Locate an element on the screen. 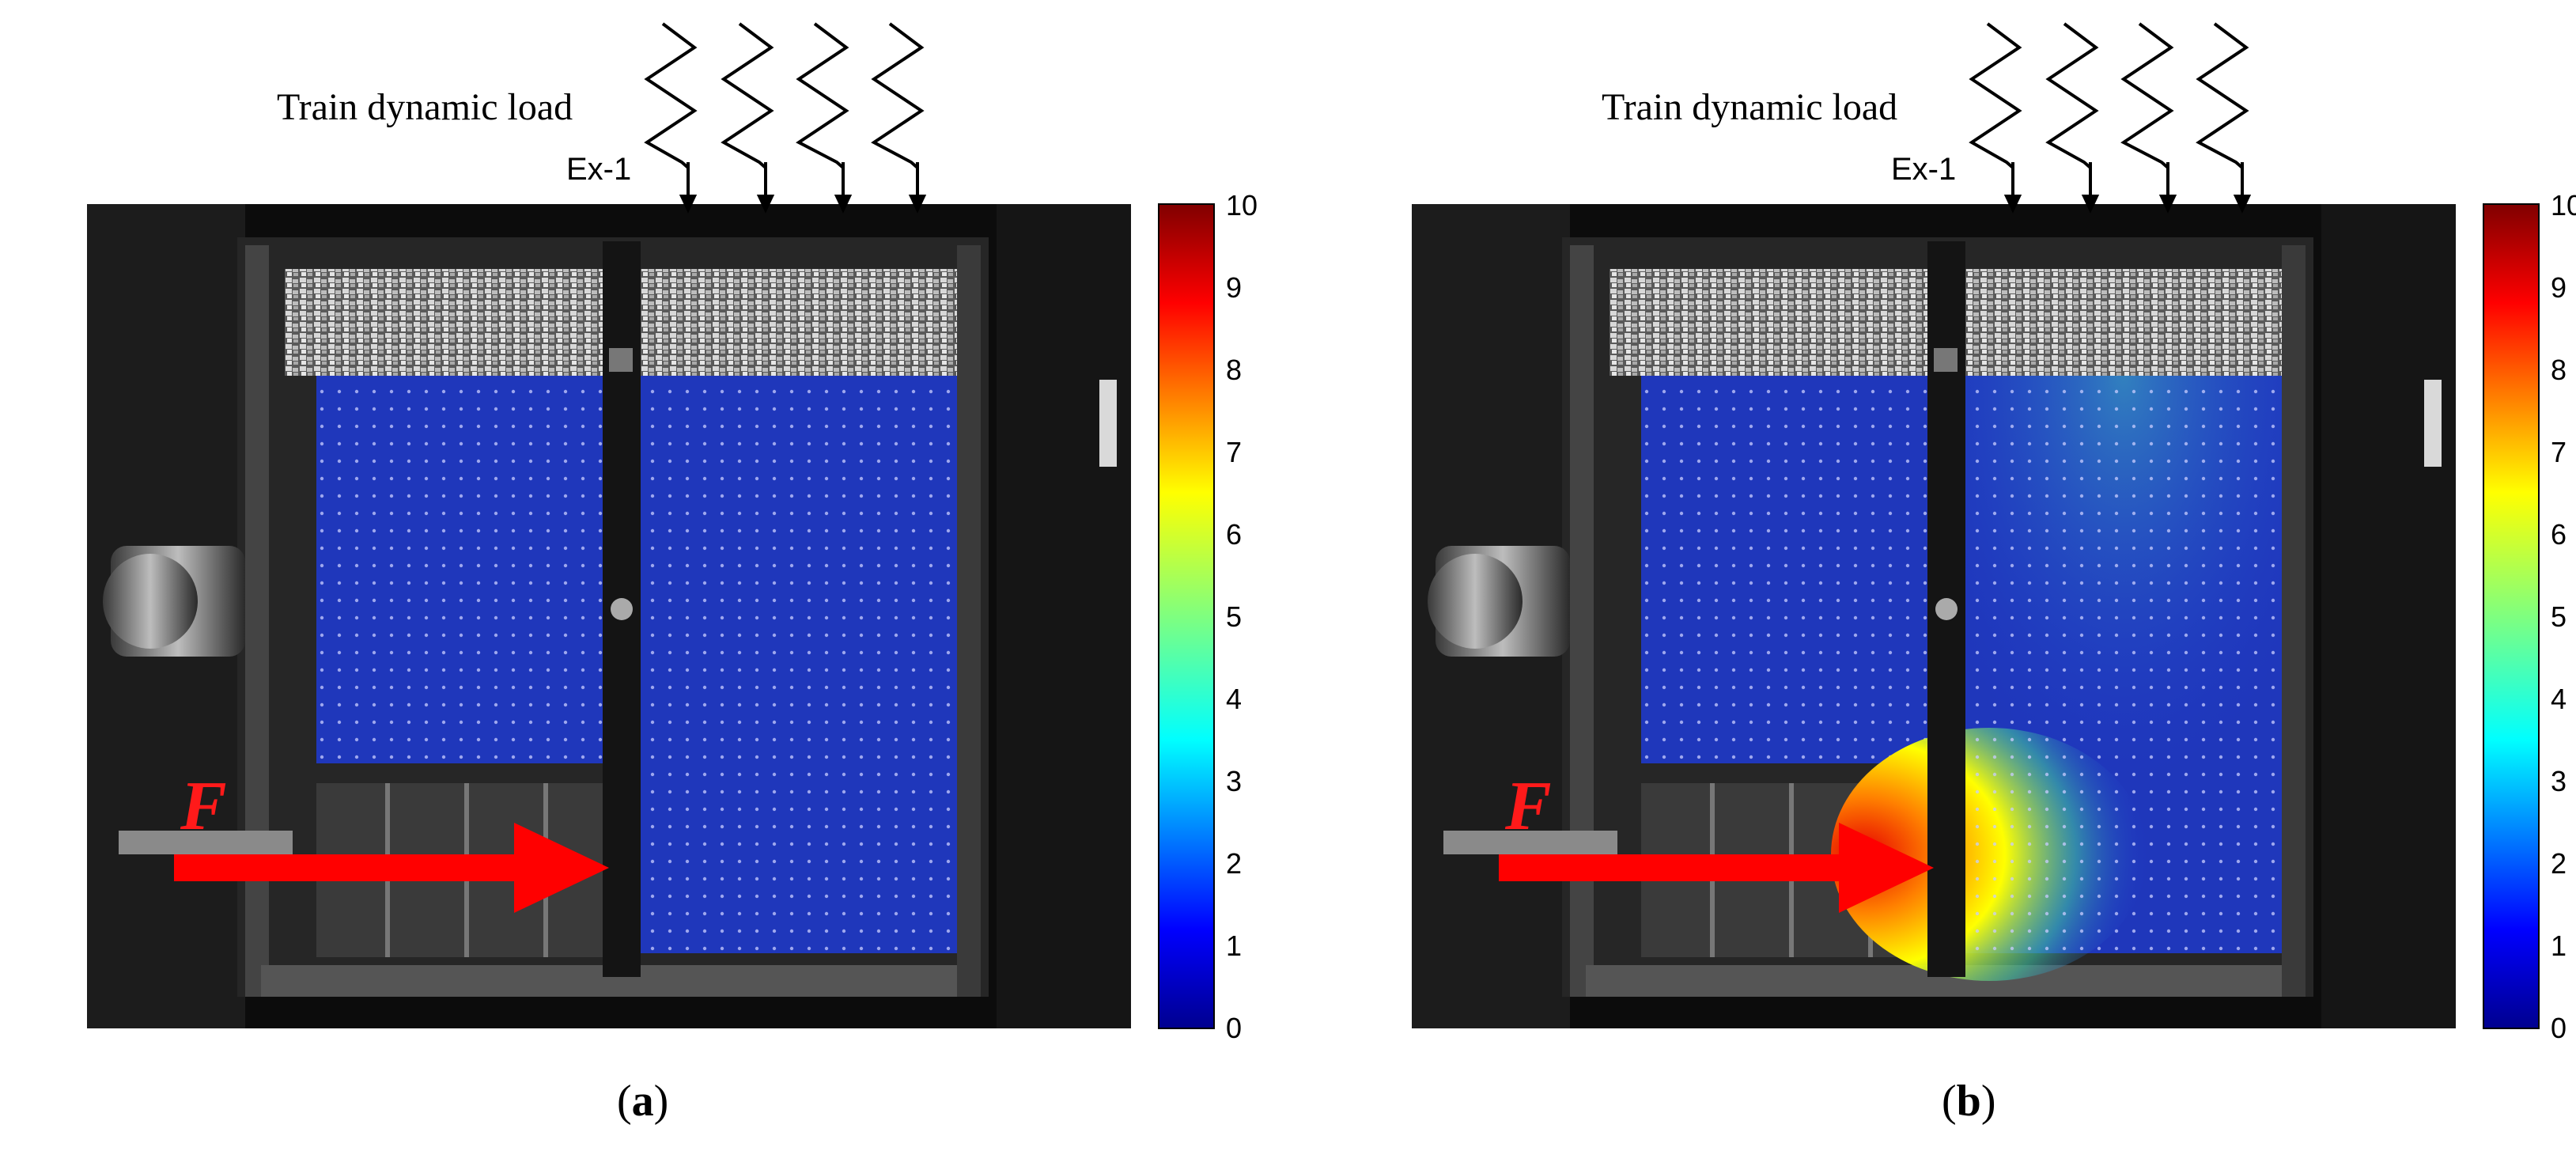  panel-caption: (b) is located at coordinates (1969, 1101).